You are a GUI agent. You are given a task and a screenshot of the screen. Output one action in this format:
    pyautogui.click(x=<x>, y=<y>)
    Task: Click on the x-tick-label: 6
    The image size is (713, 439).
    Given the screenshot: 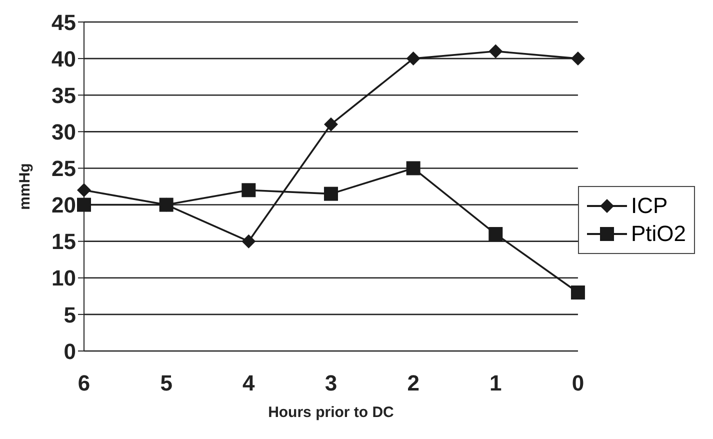 What is the action you would take?
    pyautogui.click(x=84, y=383)
    